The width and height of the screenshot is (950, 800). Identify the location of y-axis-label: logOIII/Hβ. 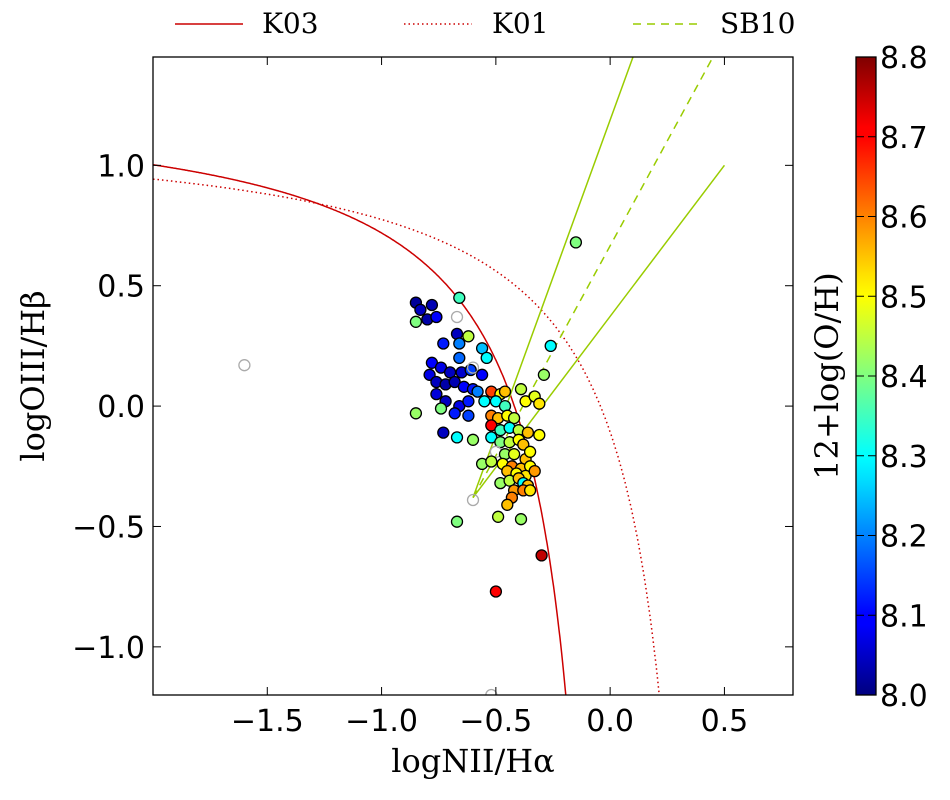
(33, 375).